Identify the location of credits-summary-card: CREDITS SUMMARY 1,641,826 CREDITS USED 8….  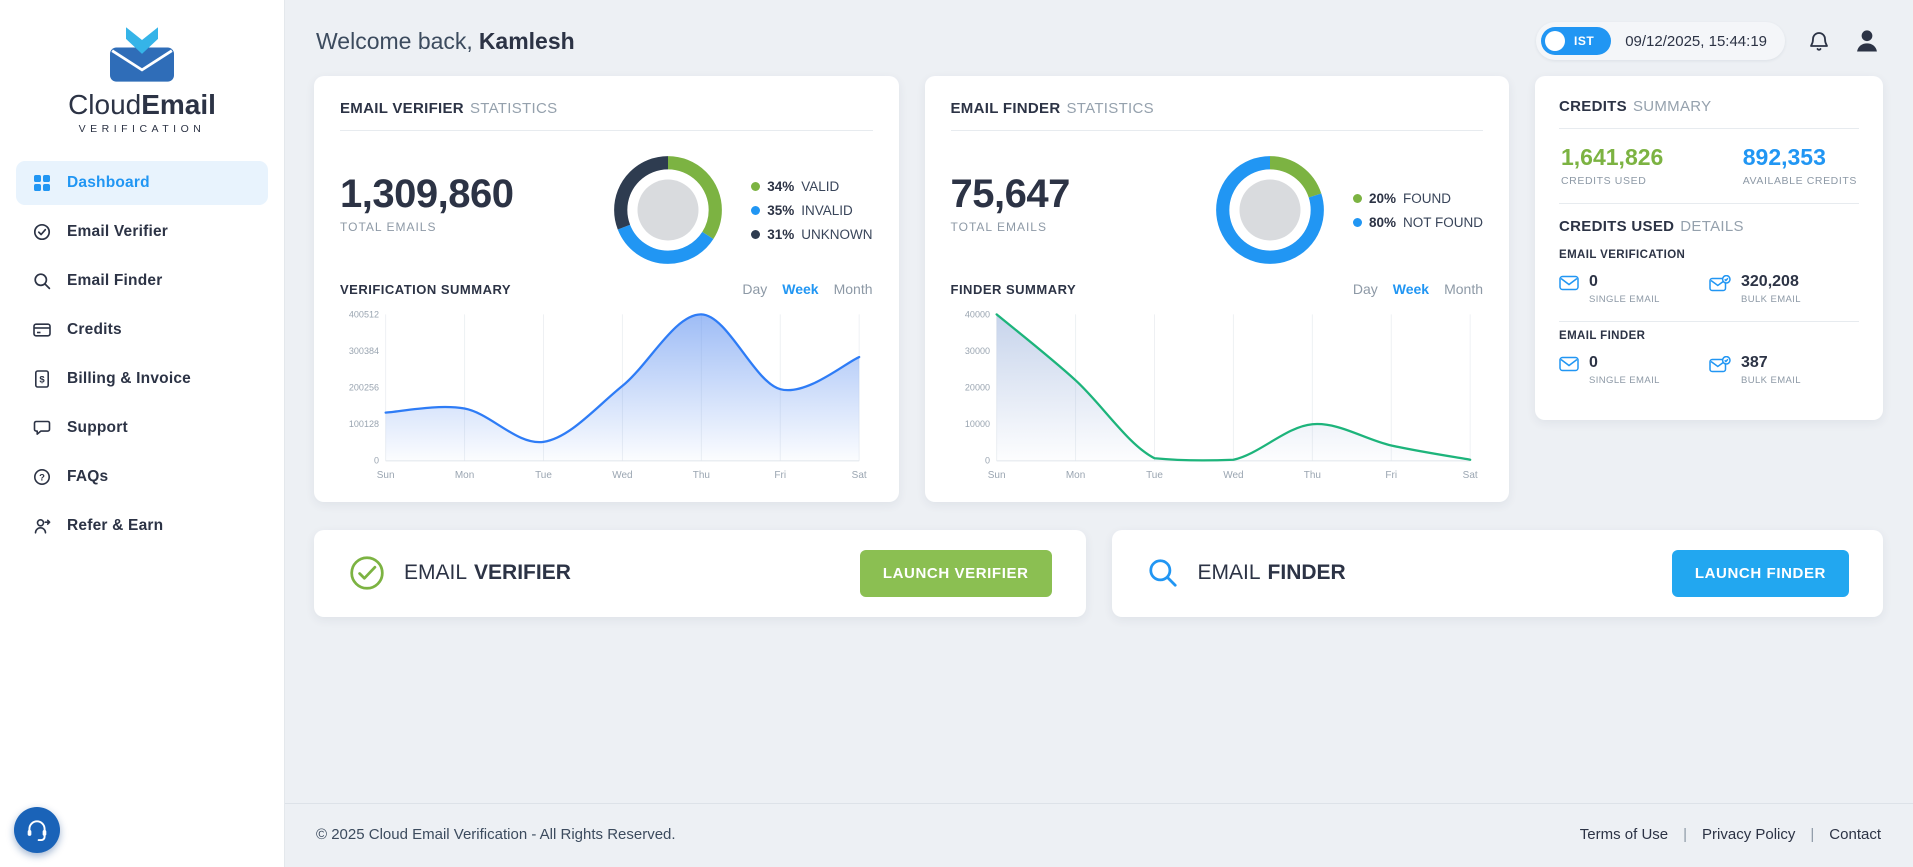
(1709, 248).